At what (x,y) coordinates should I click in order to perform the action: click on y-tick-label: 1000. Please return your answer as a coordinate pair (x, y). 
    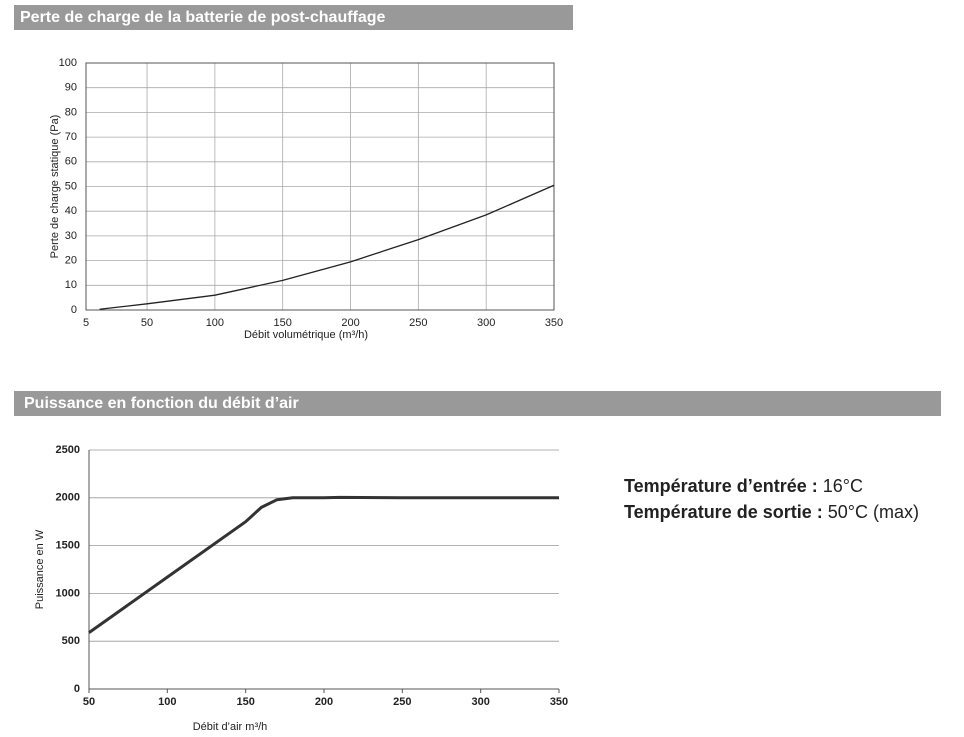
    Looking at the image, I should click on (68, 593).